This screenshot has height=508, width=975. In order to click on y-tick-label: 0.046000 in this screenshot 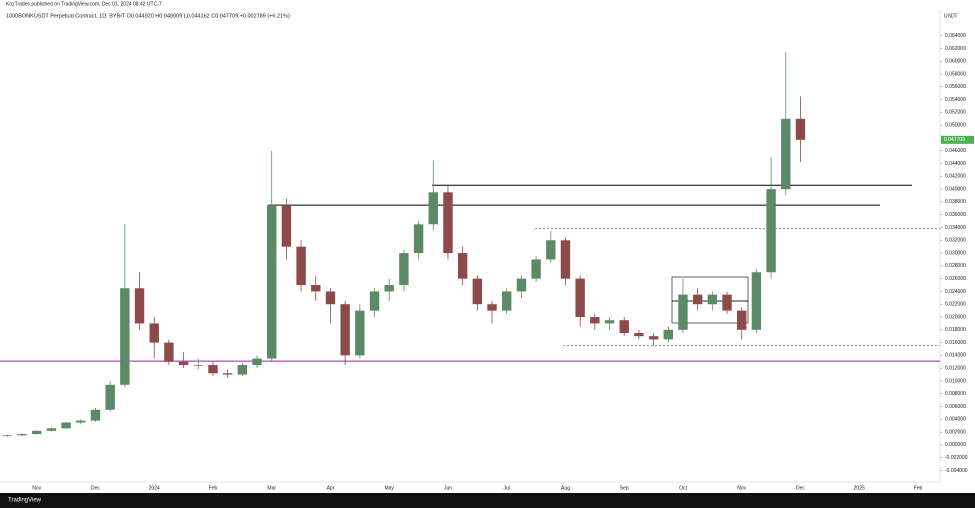, I will do `click(955, 151)`.